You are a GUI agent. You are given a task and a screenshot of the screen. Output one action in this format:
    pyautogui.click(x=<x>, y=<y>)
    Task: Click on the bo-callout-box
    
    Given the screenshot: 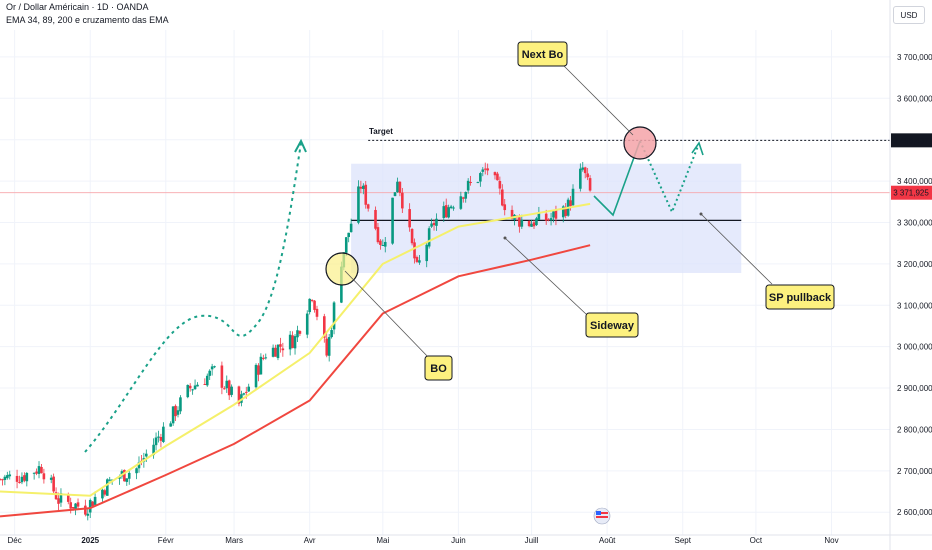 What is the action you would take?
    pyautogui.click(x=438, y=368)
    